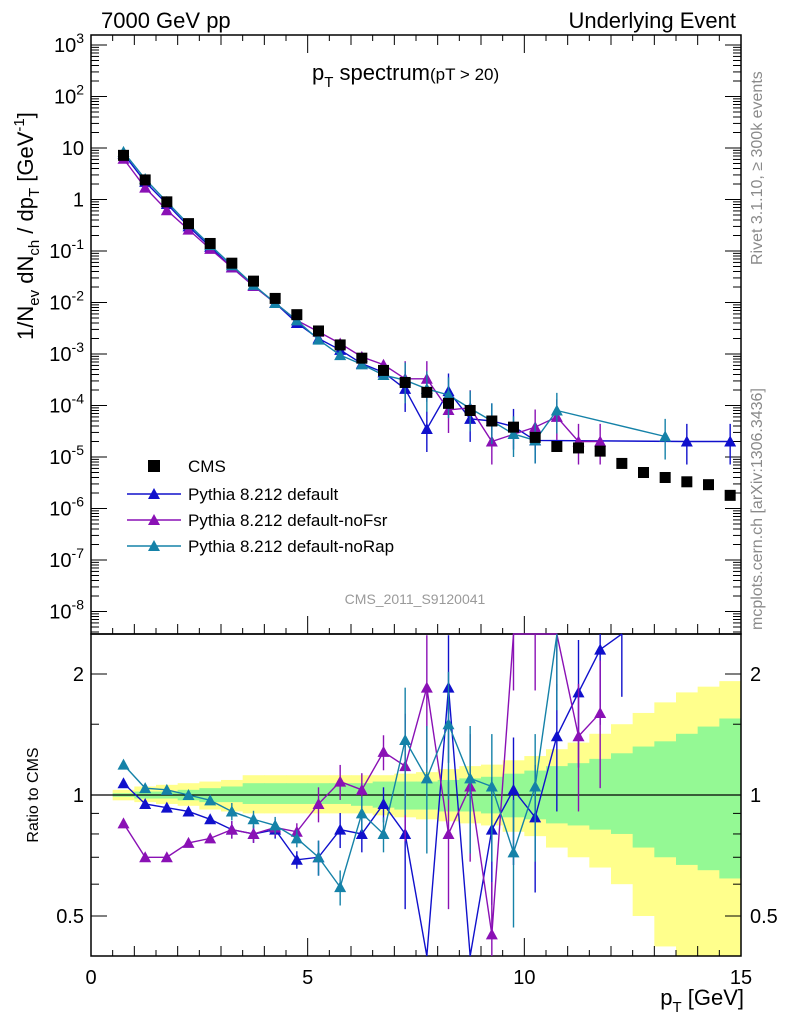  Describe the element at coordinates (676, 1007) in the screenshot. I see `x-label-sub: T` at that location.